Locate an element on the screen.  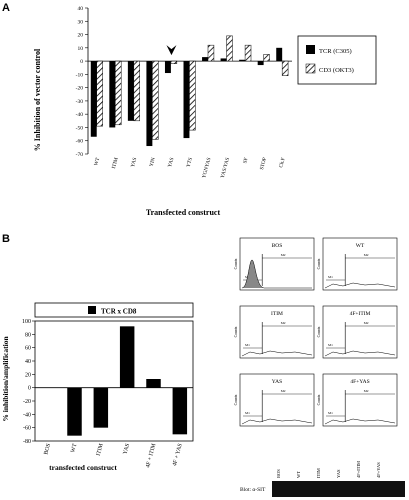
panel-a-legend-label-cd3: CD3 (OKT3) is located at coordinates (336, 70).